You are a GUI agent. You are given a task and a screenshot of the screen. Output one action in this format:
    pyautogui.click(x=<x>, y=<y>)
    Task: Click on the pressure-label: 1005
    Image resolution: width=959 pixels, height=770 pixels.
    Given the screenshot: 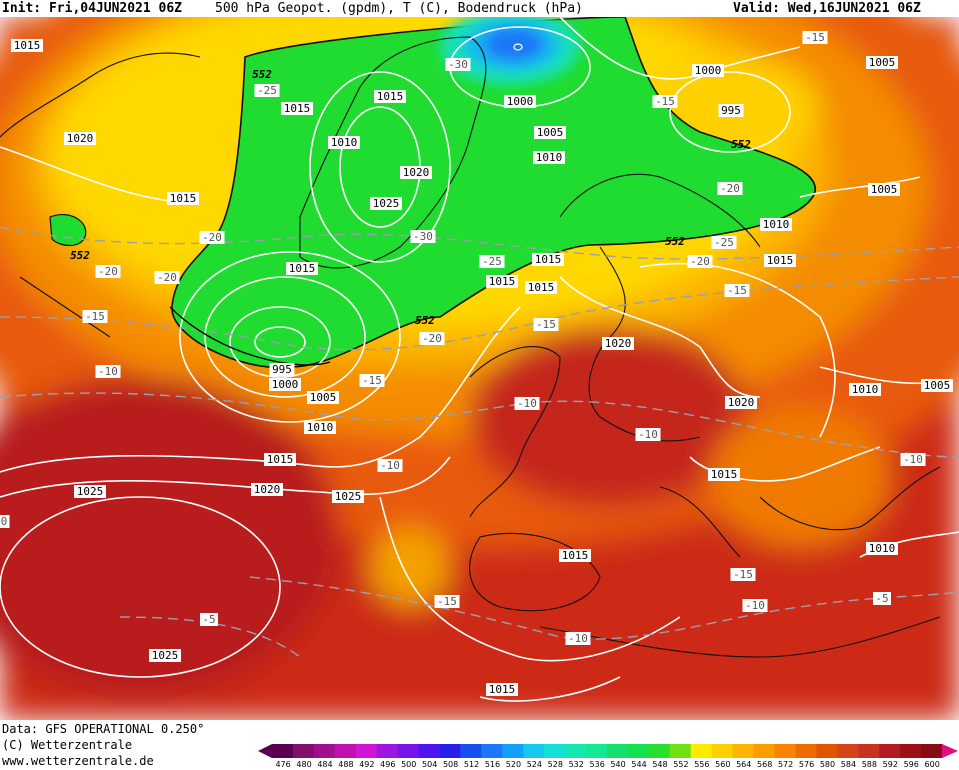 What is the action you would take?
    pyautogui.click(x=550, y=132)
    